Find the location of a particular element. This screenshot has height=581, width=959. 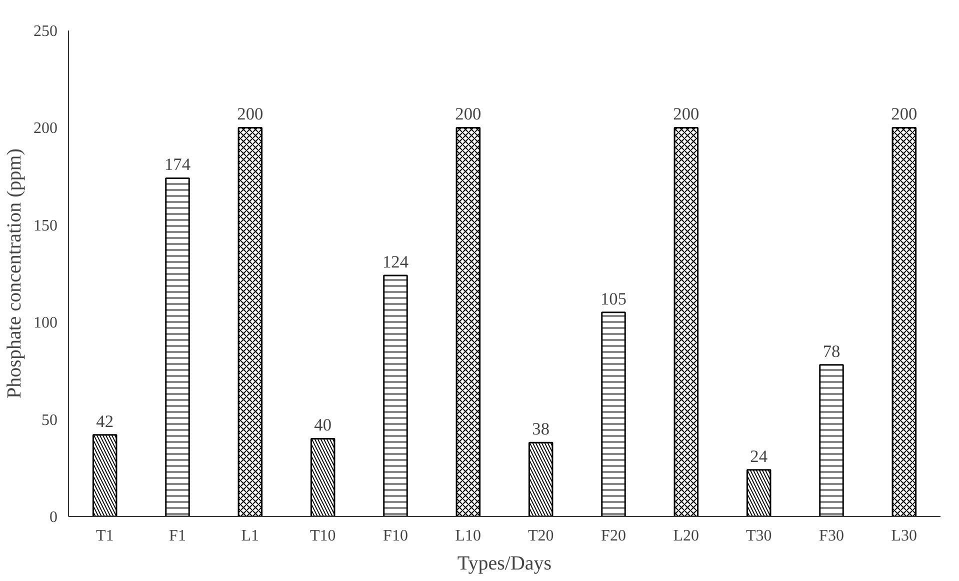

x-tick-label: F1 is located at coordinates (177, 536).